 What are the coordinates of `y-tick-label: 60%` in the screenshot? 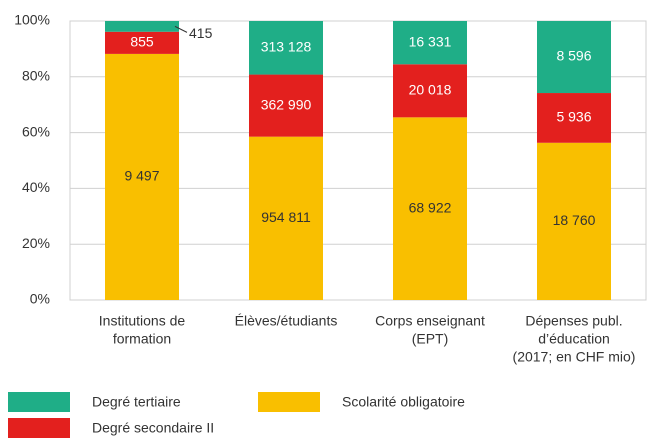 It's located at (36, 131).